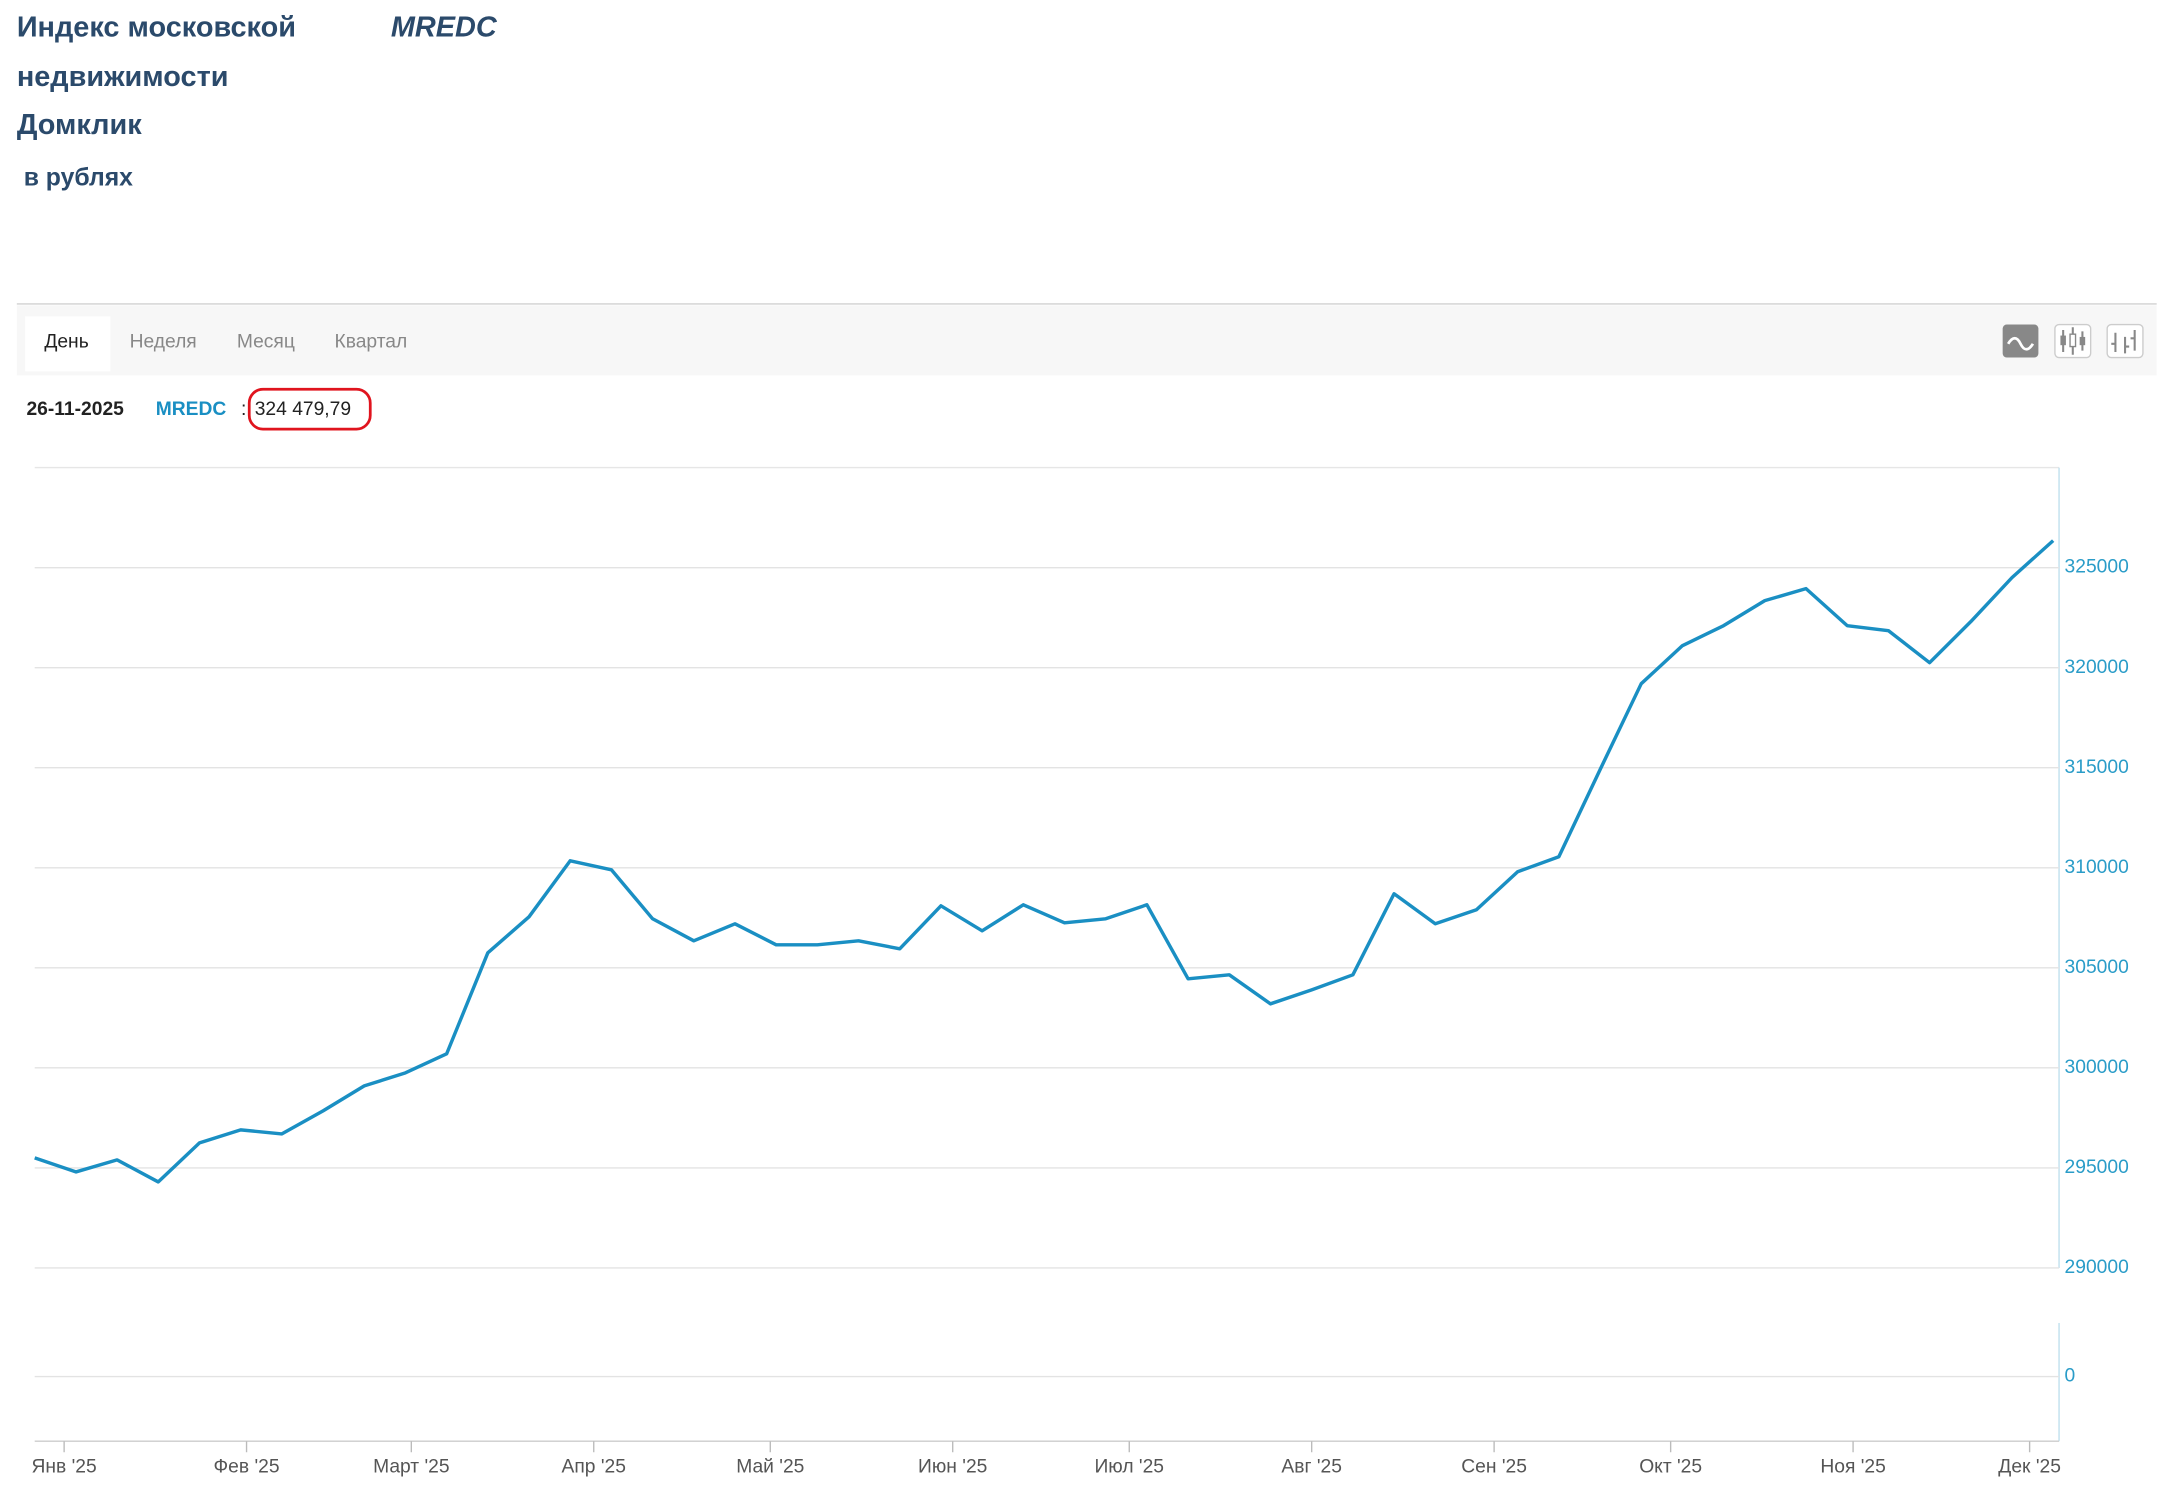 This screenshot has height=1493, width=2157. What do you see at coordinates (1086, 340) in the screenshot?
I see `toolbar` at bounding box center [1086, 340].